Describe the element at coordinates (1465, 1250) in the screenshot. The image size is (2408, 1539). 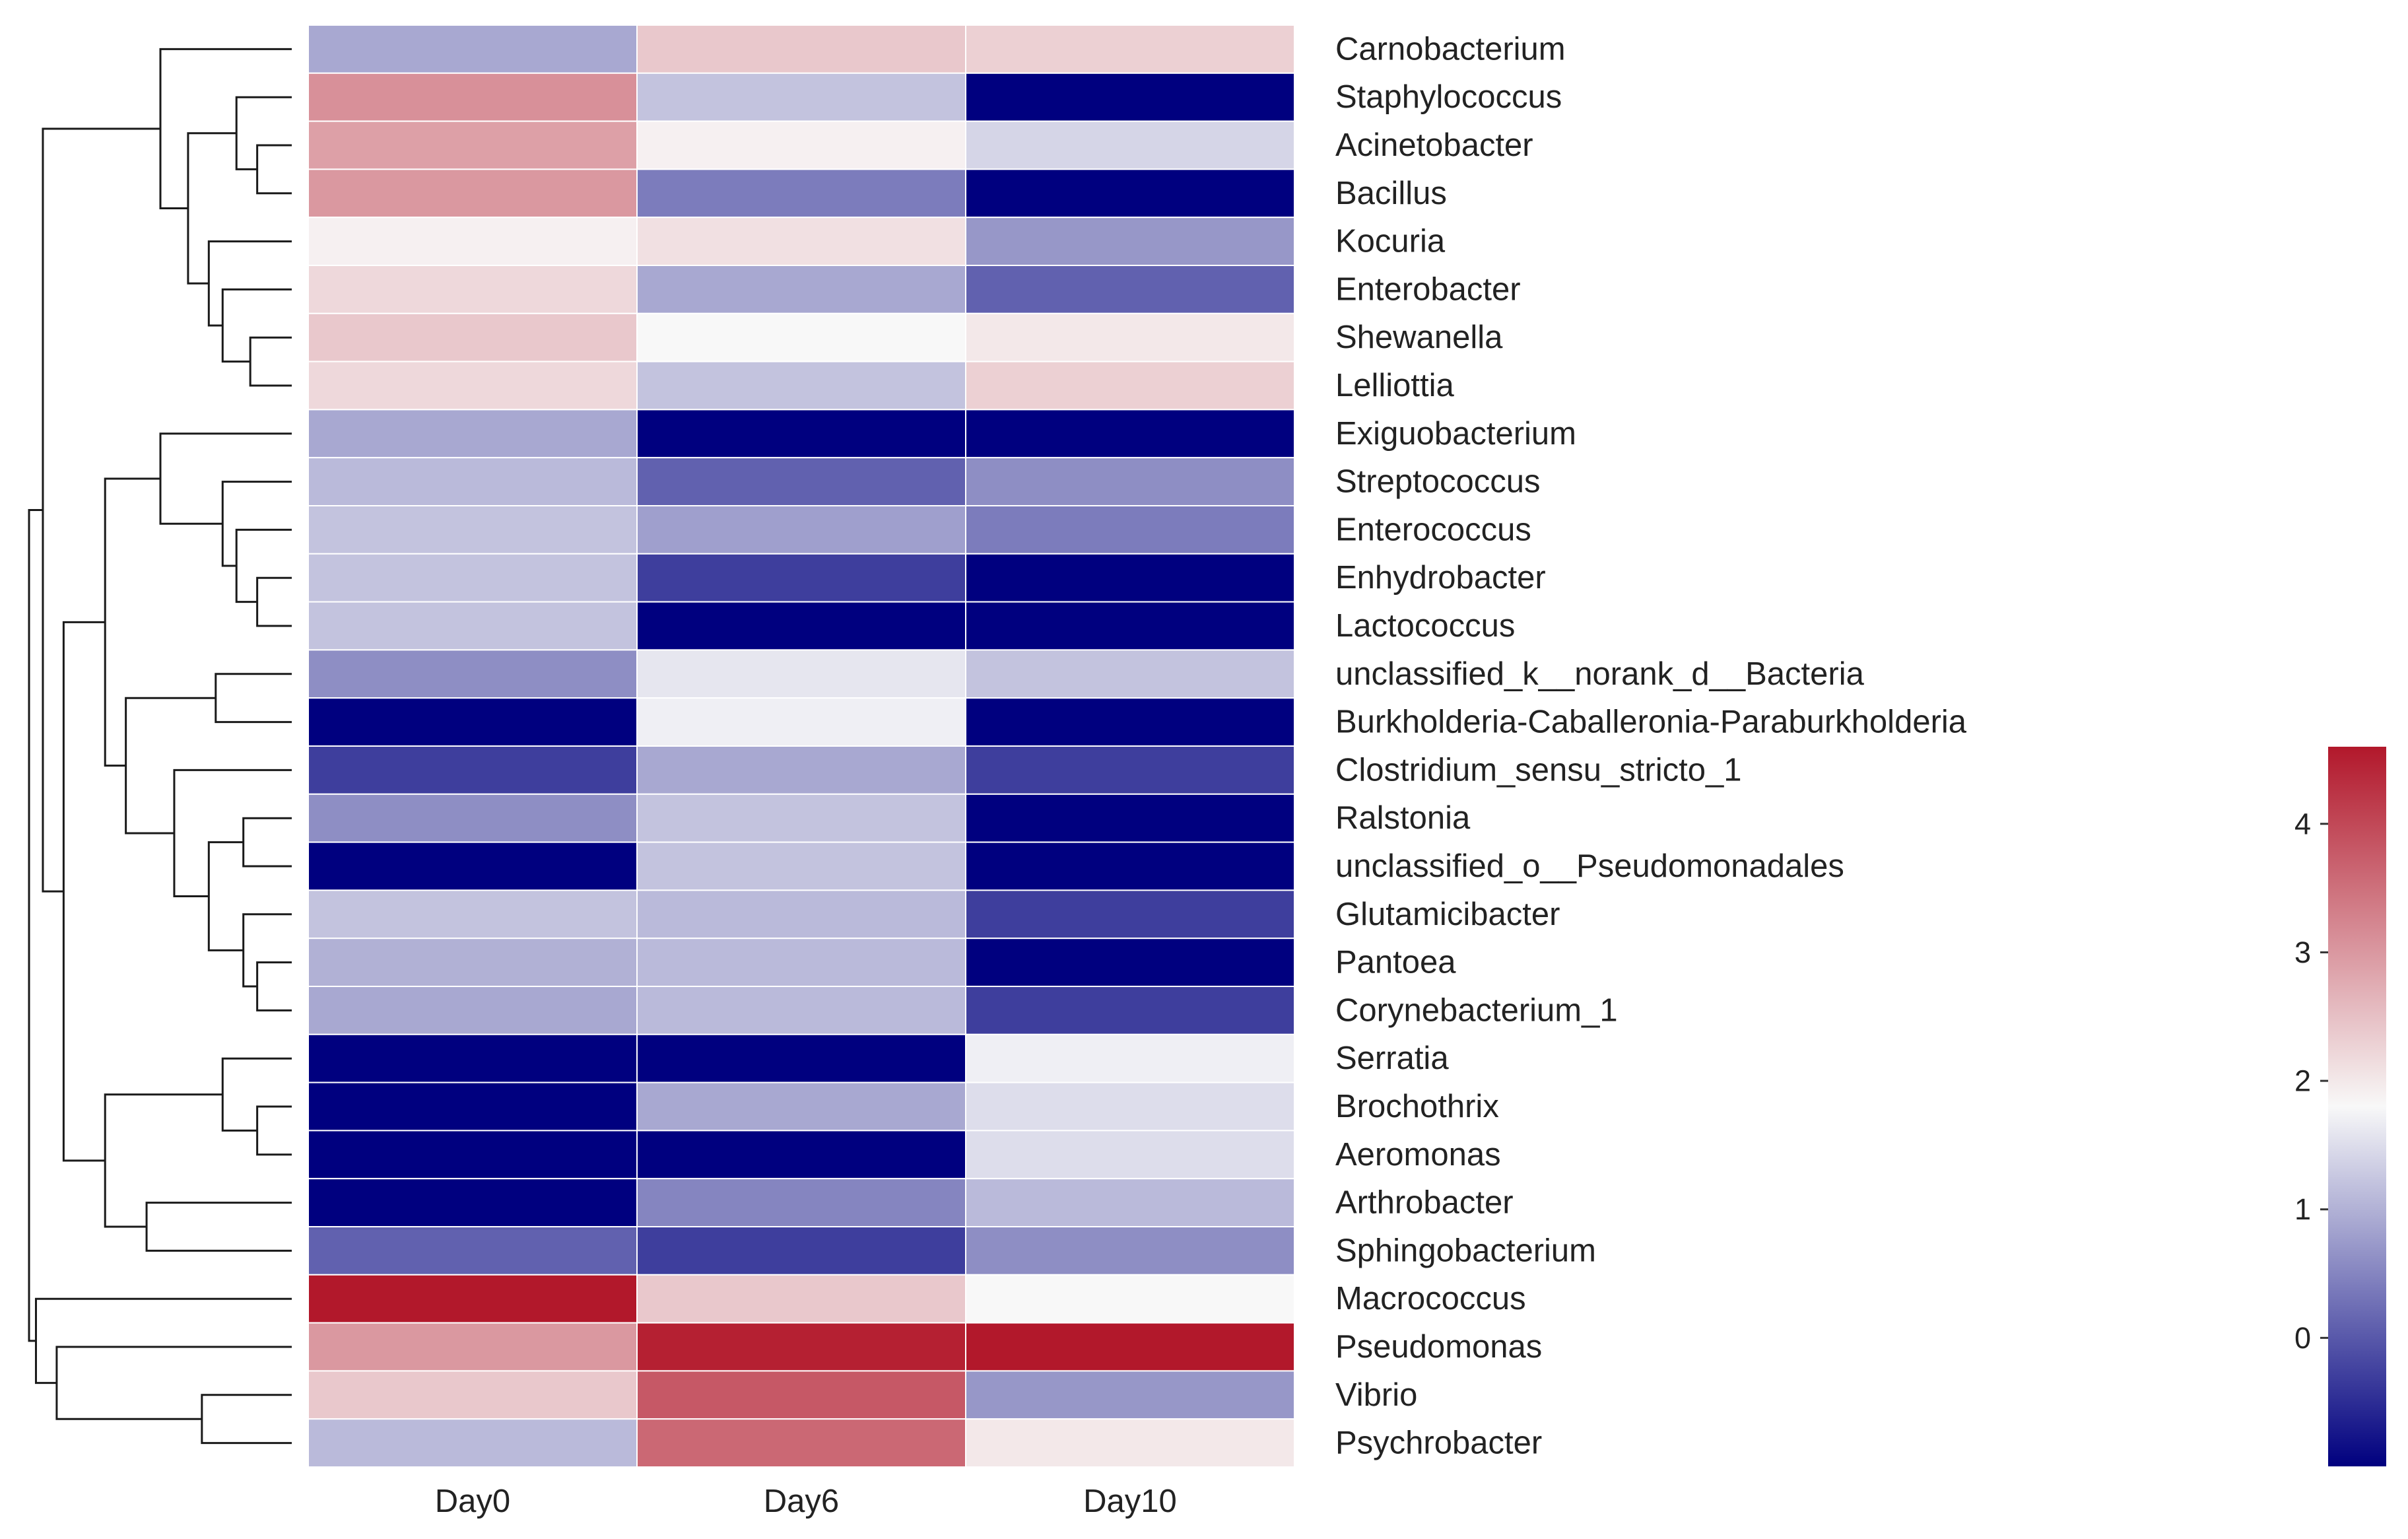
I see `row-label: Sphingobacterium` at that location.